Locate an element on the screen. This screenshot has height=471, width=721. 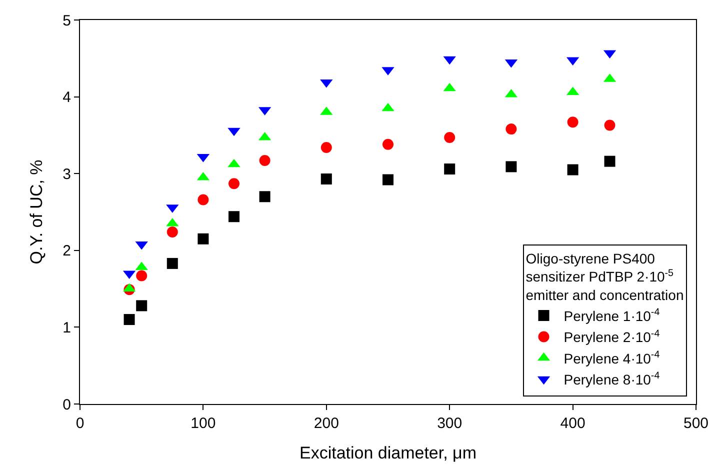
x-tick-label: 500 is located at coordinates (696, 423).